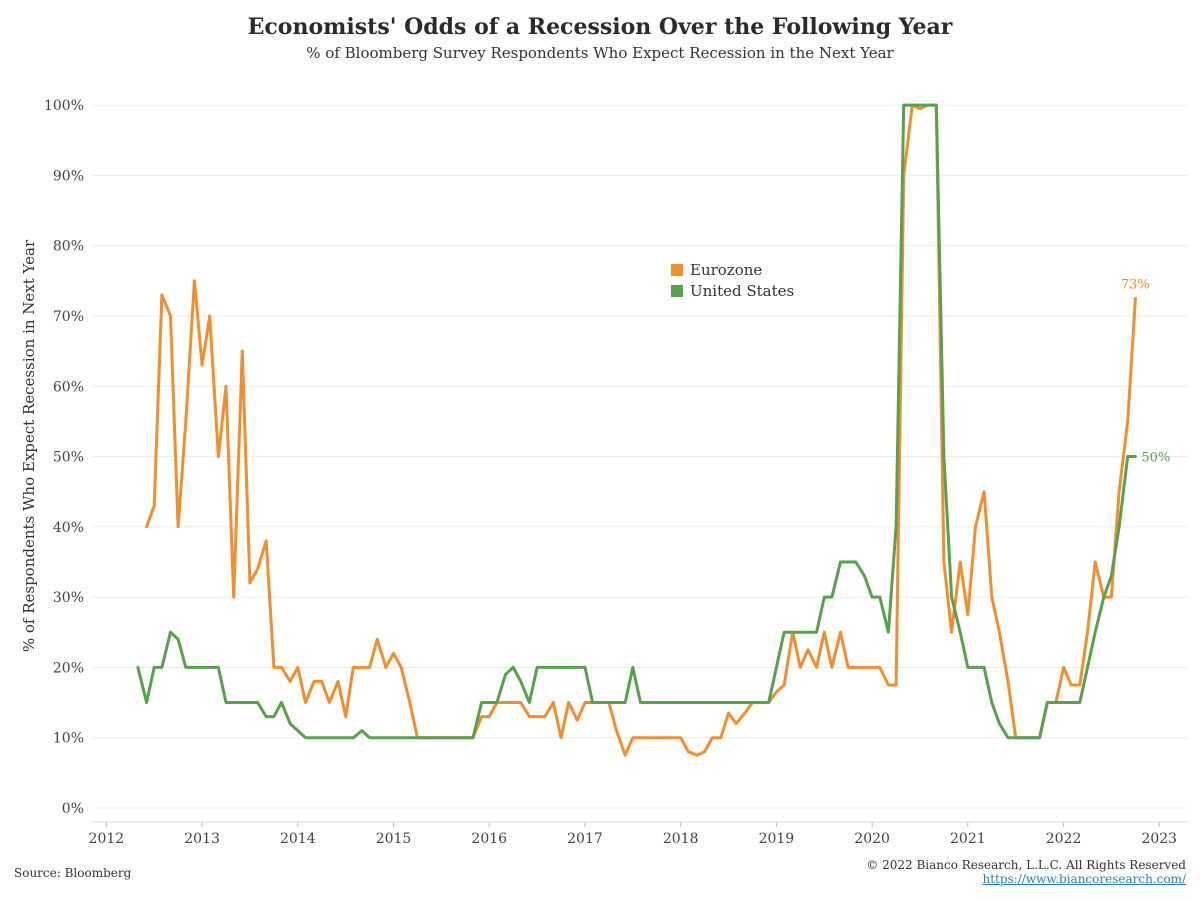  Describe the element at coordinates (872, 839) in the screenshot. I see `x-tick-label: 2020` at that location.